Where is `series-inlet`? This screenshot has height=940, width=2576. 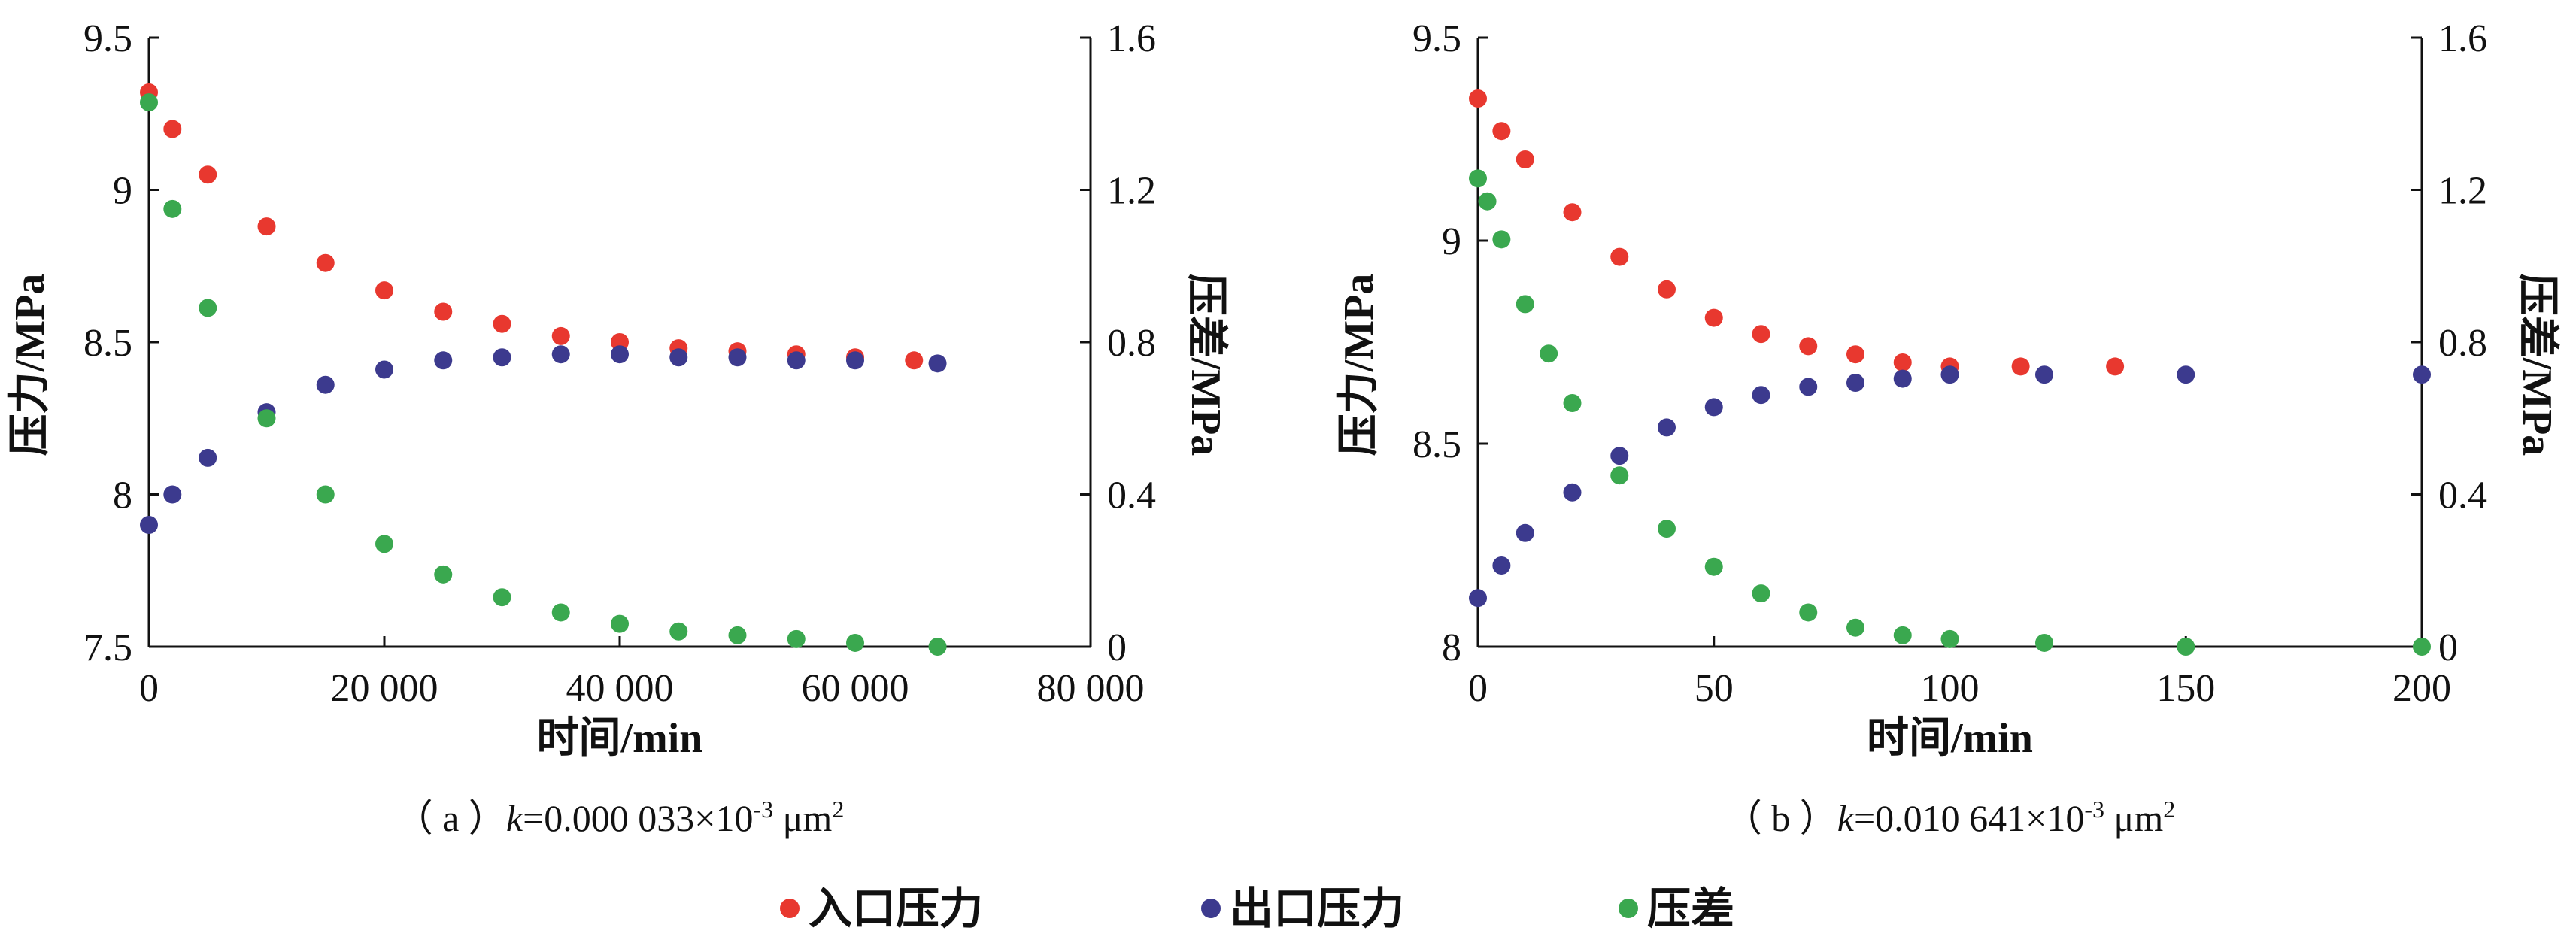
series-inlet is located at coordinates (532, 226).